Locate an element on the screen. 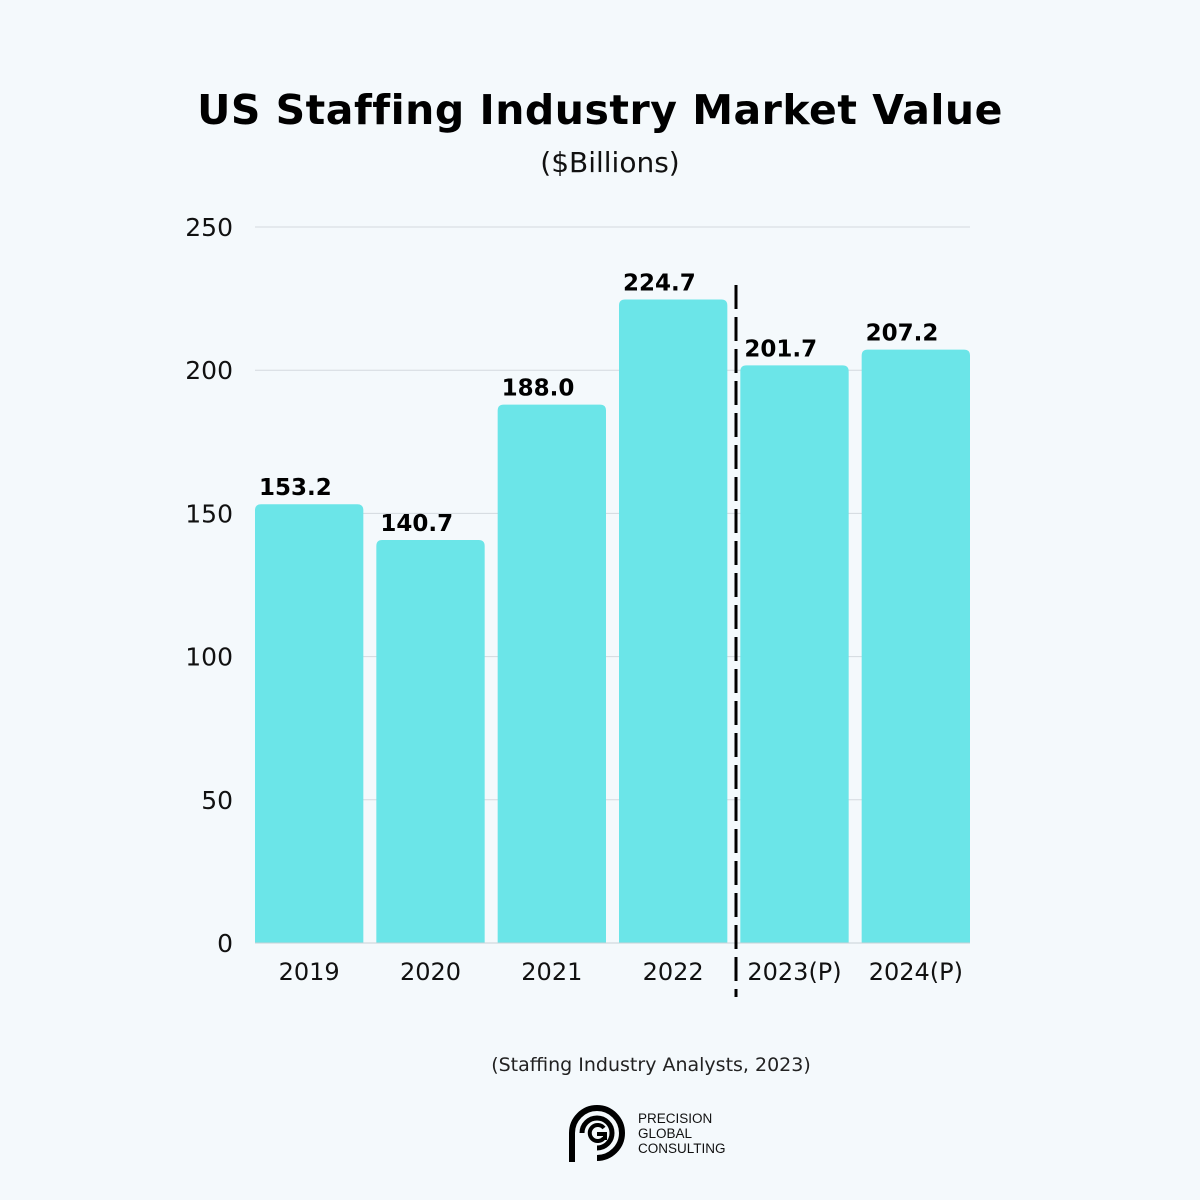  logo-line: PRECISION is located at coordinates (675, 1118).